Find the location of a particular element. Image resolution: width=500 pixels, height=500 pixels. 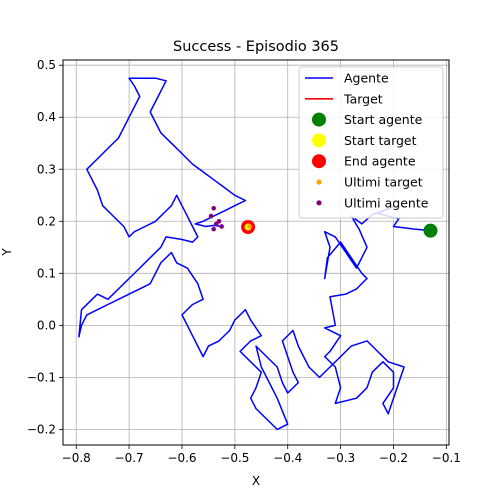

legend-box is located at coordinates (371, 142).